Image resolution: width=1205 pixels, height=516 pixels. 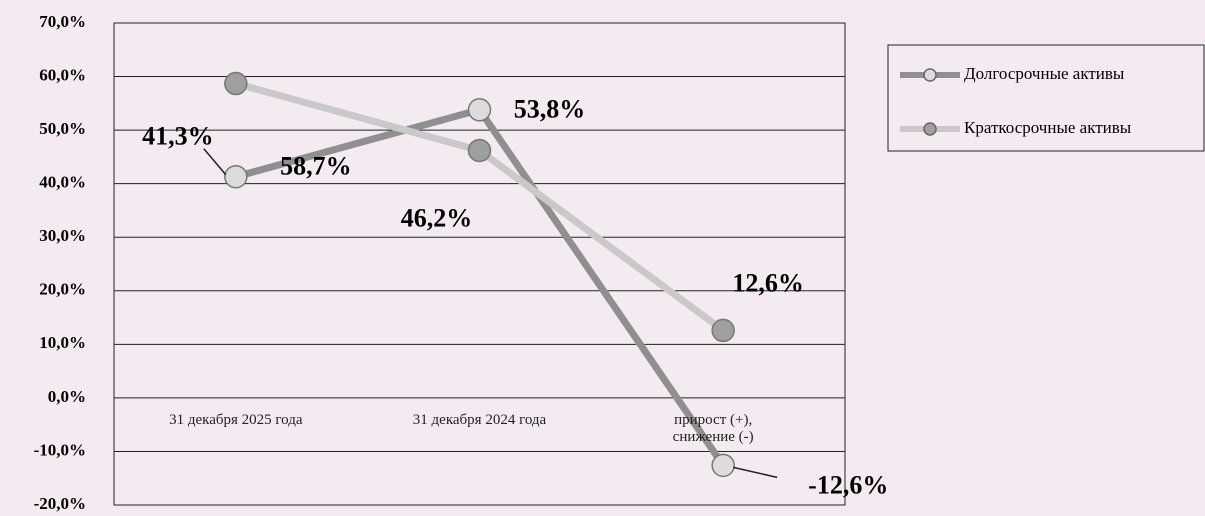 What do you see at coordinates (236, 419) in the screenshot?
I see `x-tick-label: 31 декабря 2025 года` at bounding box center [236, 419].